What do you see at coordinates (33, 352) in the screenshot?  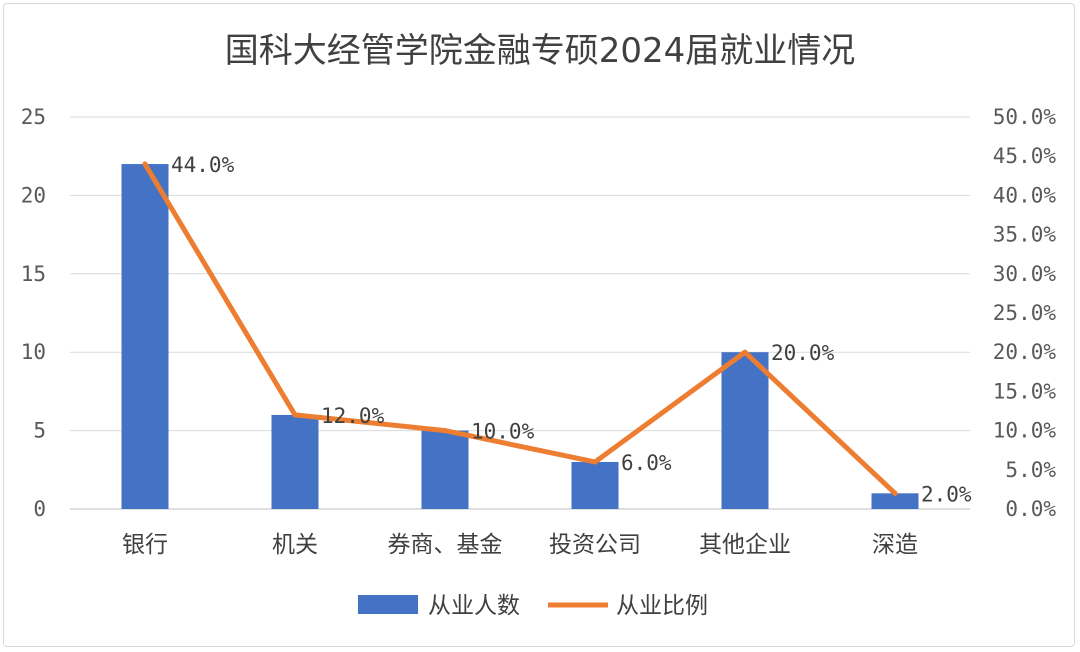 I see `left-tick-label: 10` at bounding box center [33, 352].